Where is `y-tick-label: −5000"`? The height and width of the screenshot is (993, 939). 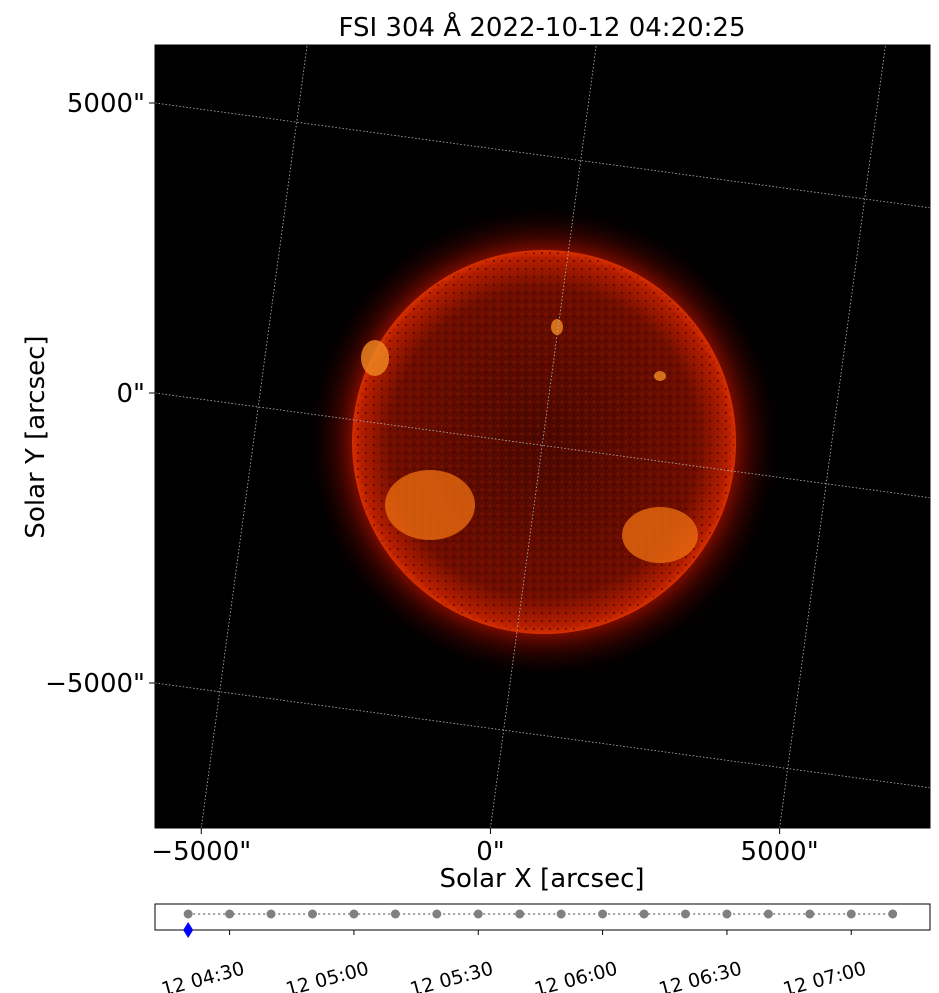 y-tick-label: −5000" is located at coordinates (95, 684).